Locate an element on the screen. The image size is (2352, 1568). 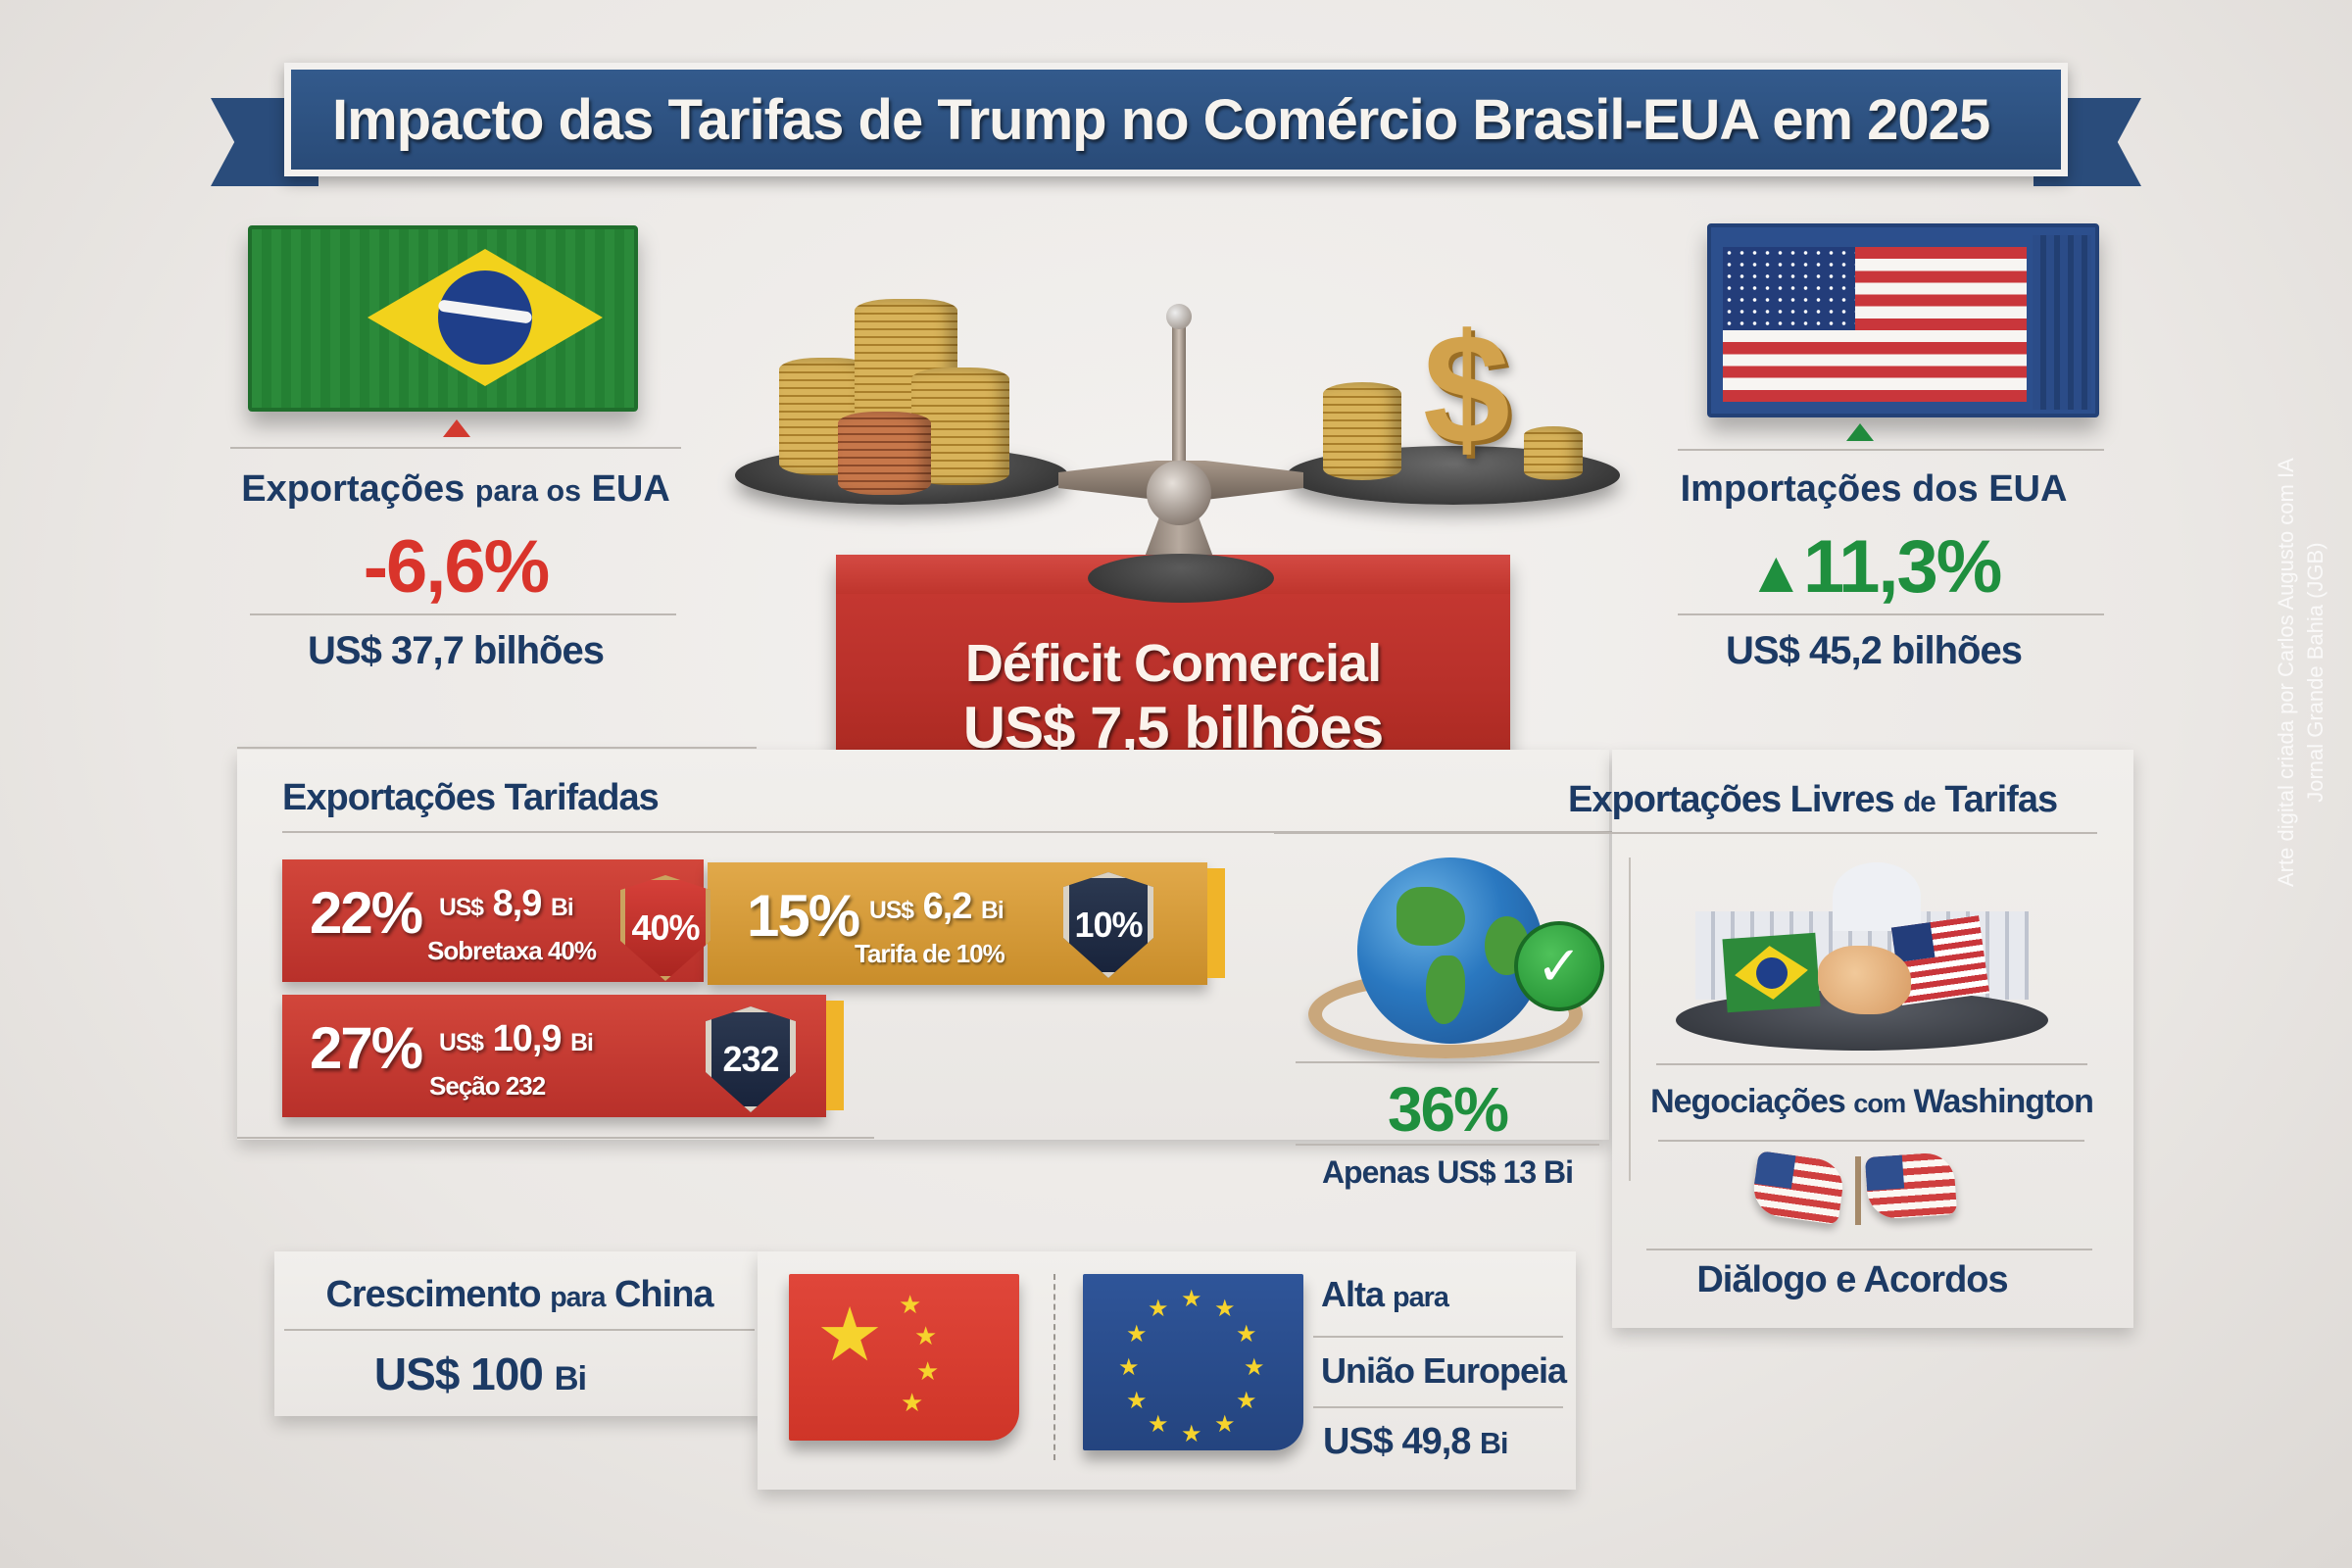
usa-container-icon is located at coordinates (1903, 320).